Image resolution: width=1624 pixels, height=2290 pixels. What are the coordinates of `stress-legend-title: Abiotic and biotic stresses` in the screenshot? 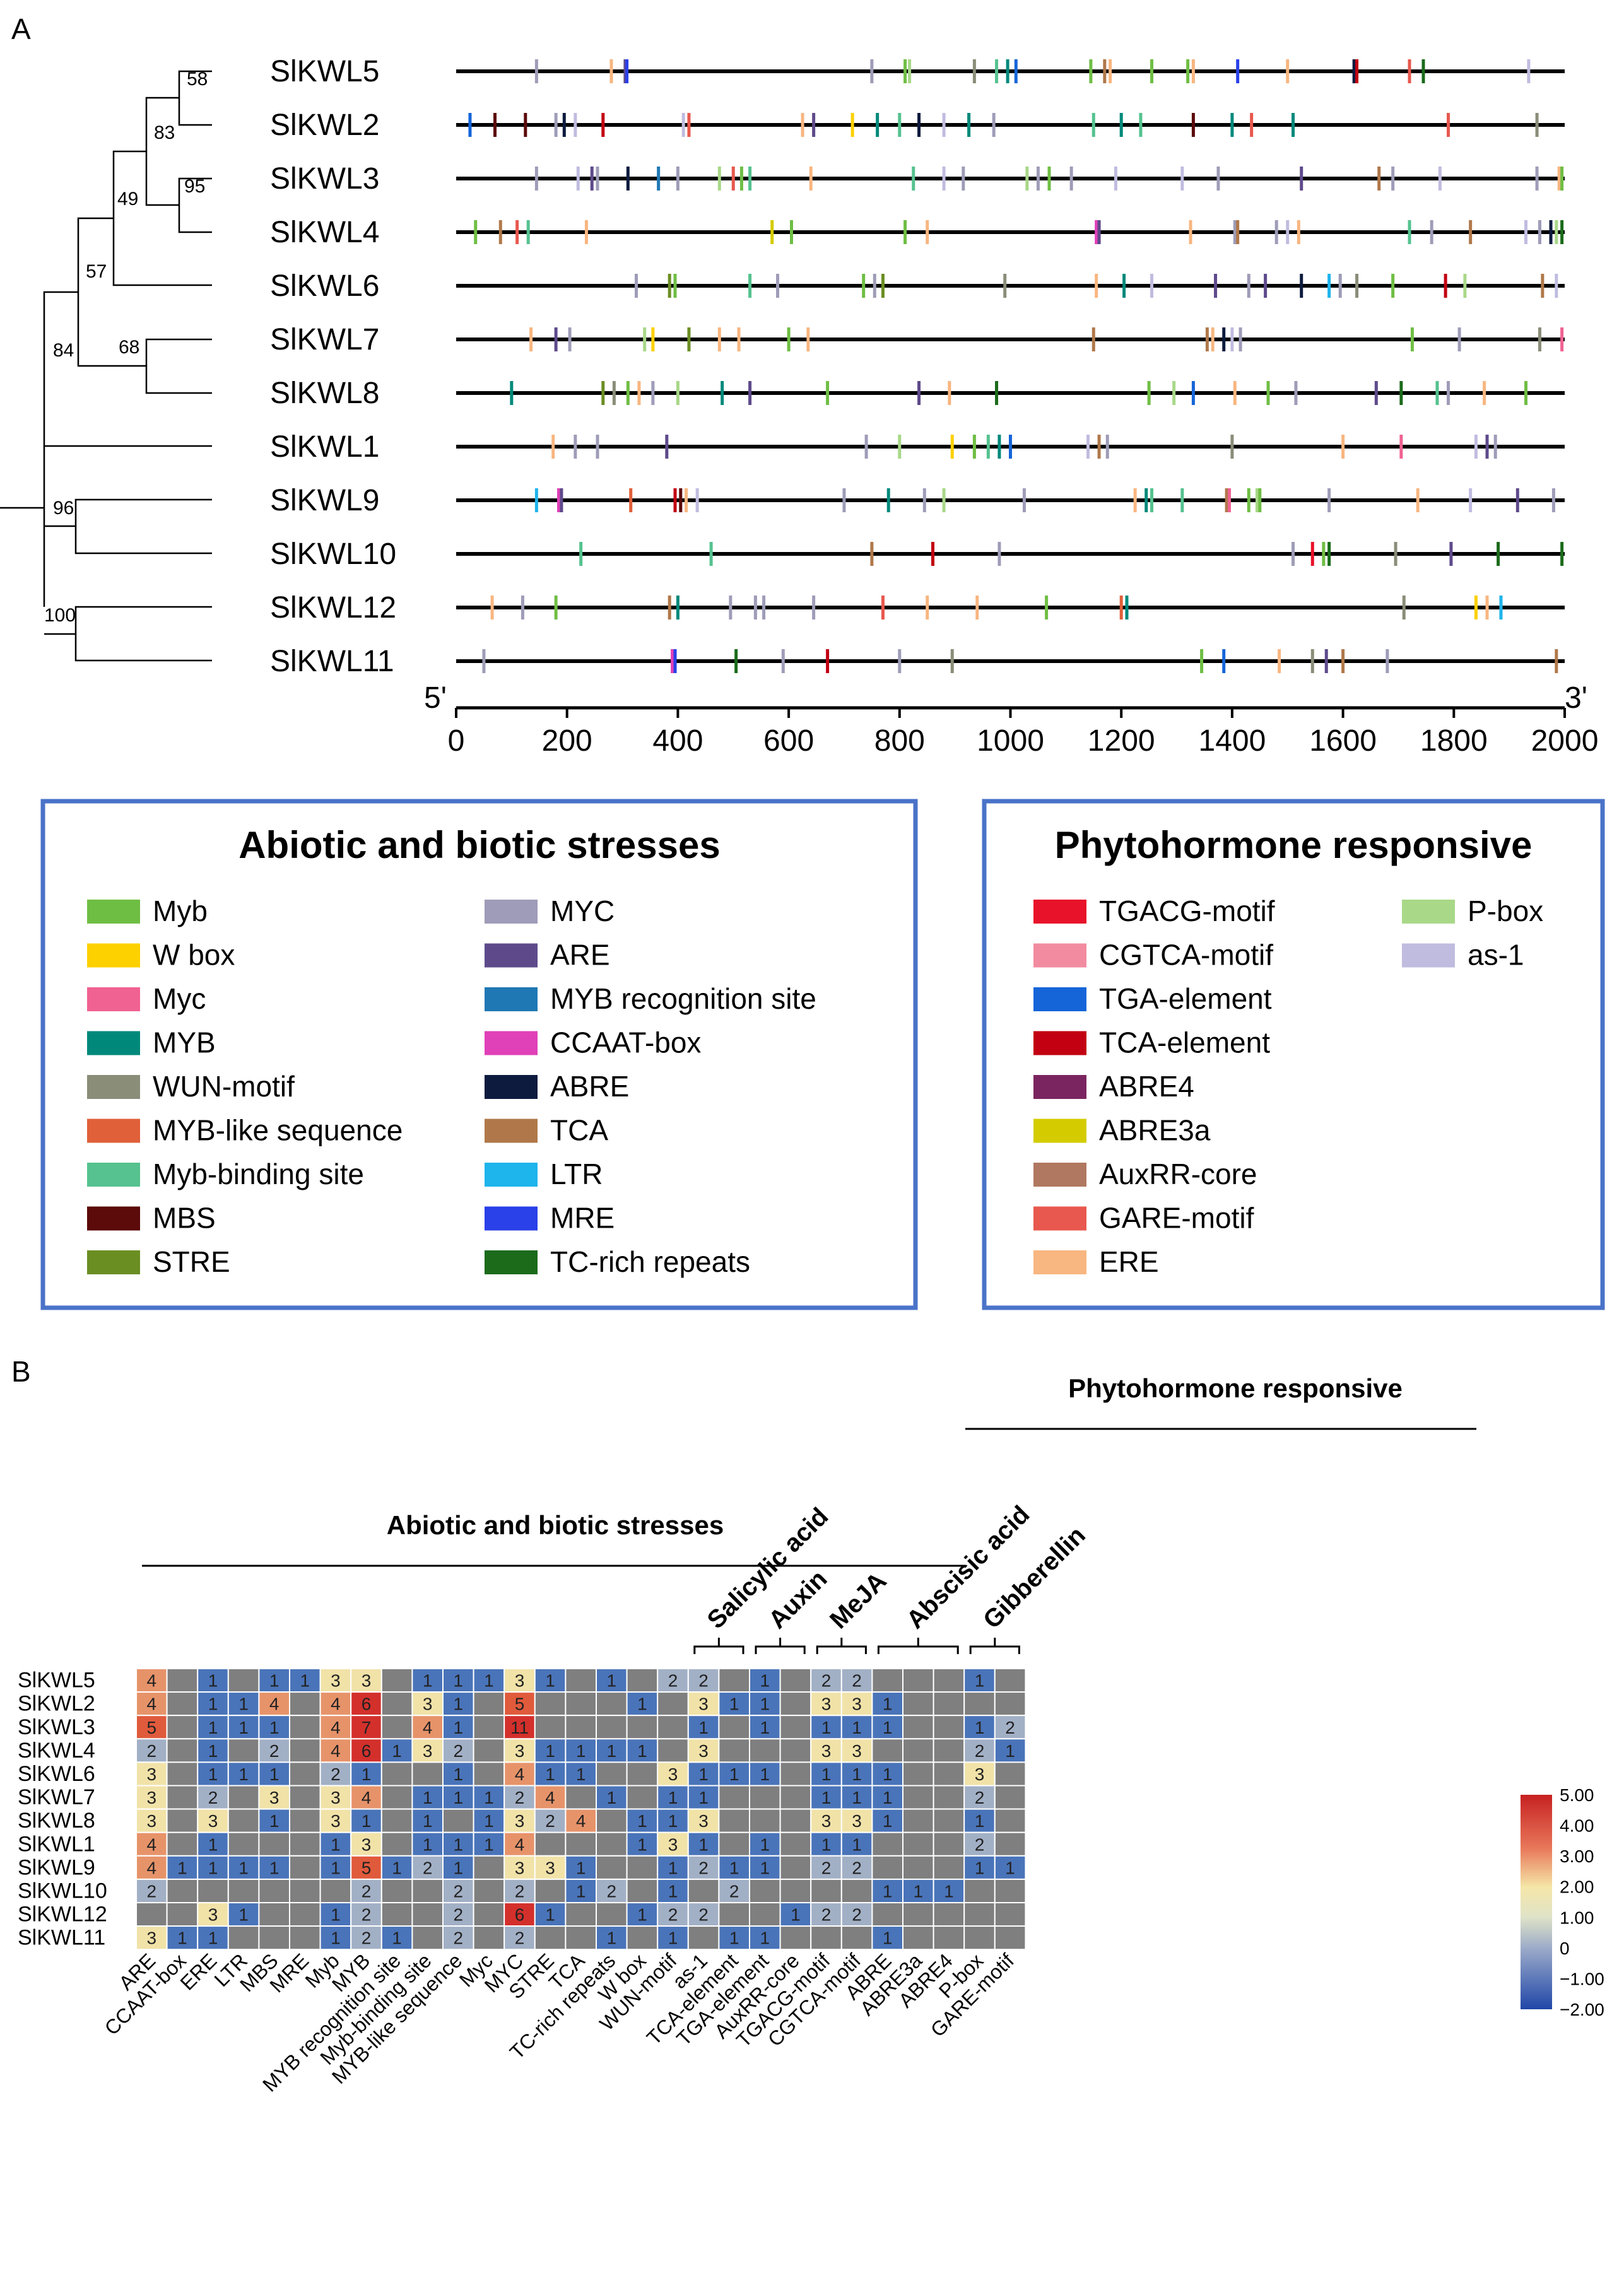 It's located at (479, 845).